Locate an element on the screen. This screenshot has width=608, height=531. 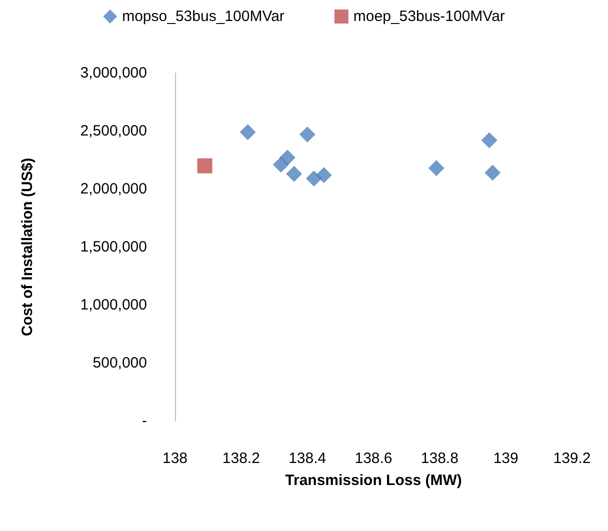
x-tick-label: 139 is located at coordinates (505, 458).